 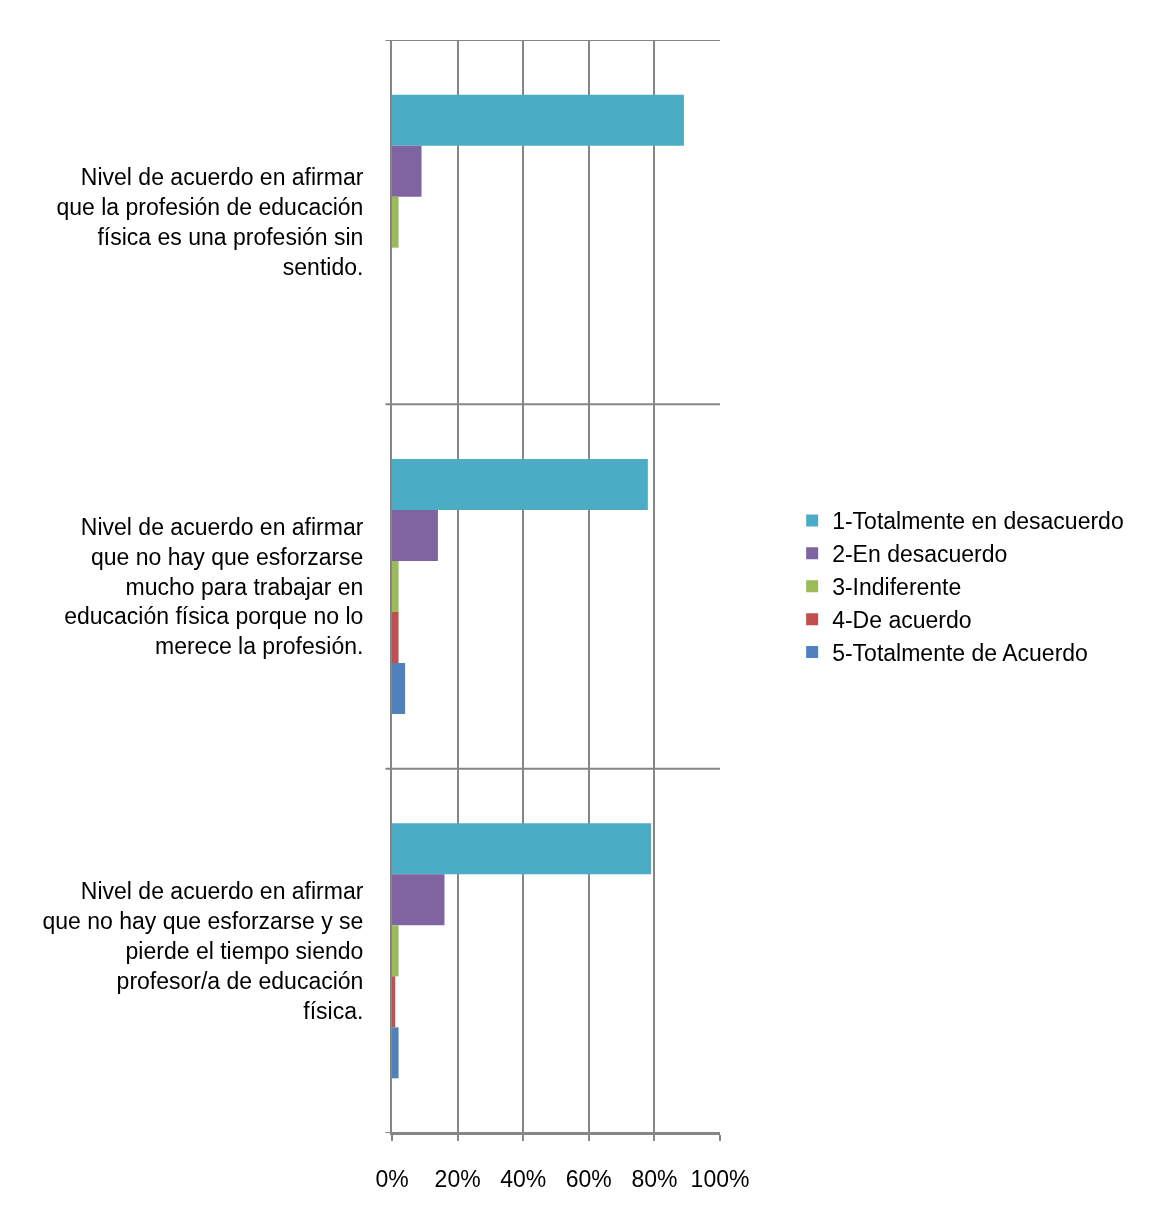 What do you see at coordinates (214, 586) in the screenshot?
I see `y-tick-label: Nivel de acuerdo en afirmar que no hay que esforzarse mucho para trabajar en educación física porque no lo merece la profesión.` at bounding box center [214, 586].